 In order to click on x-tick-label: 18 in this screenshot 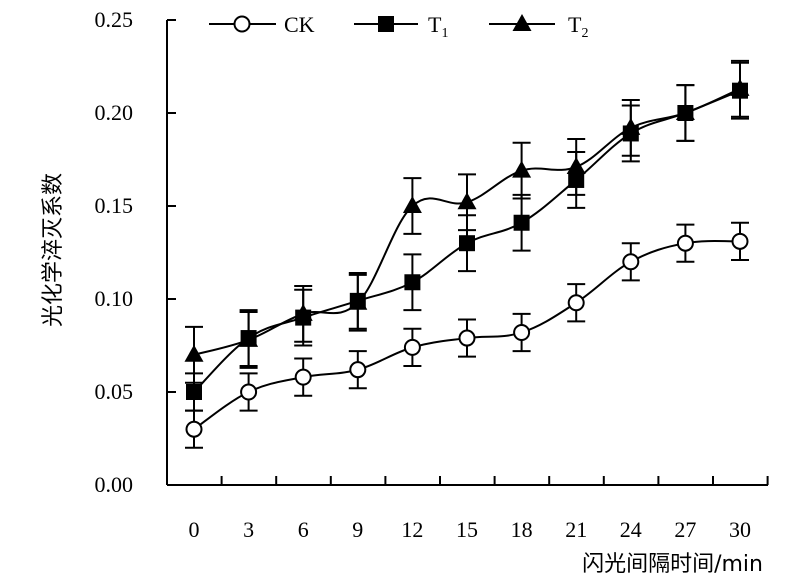, I will do `click(522, 529)`.